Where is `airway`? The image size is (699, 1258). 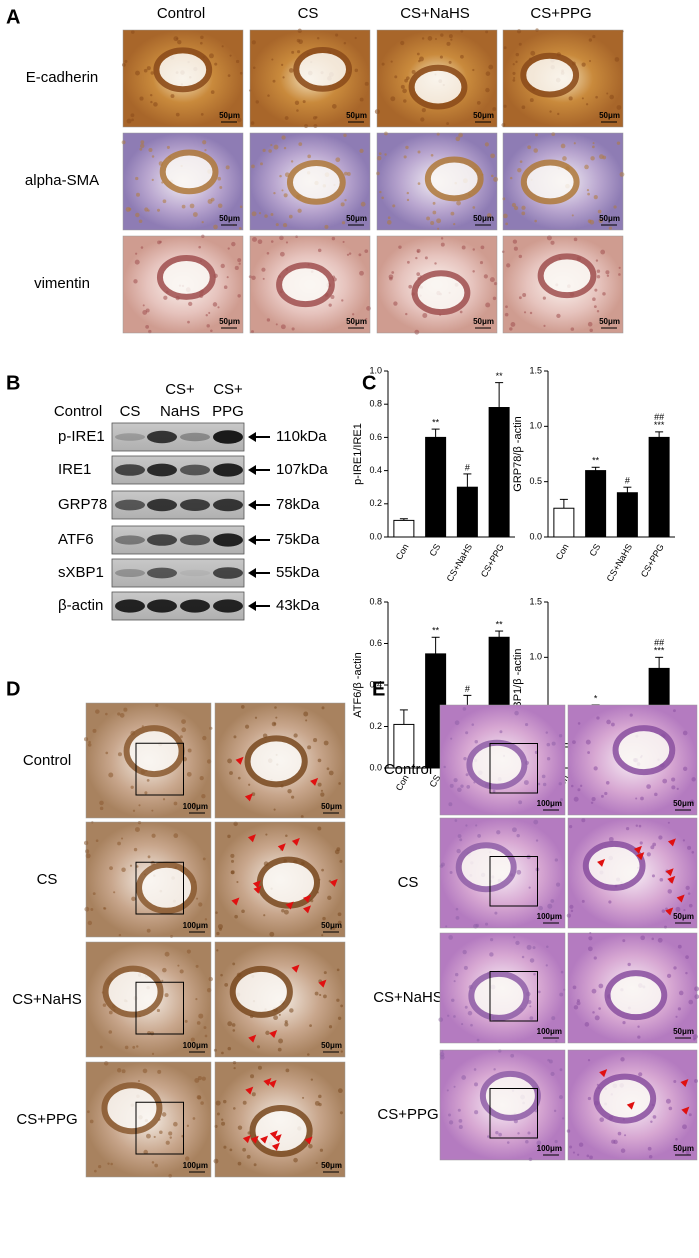 airway is located at coordinates (486, 867).